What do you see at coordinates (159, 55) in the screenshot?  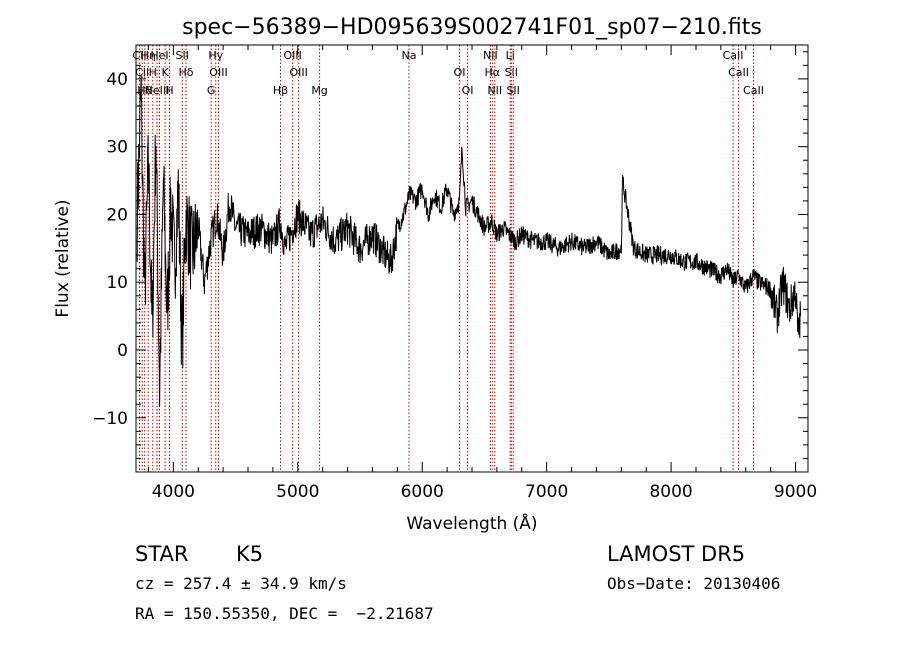 I see `spectral-line-label: HeI` at bounding box center [159, 55].